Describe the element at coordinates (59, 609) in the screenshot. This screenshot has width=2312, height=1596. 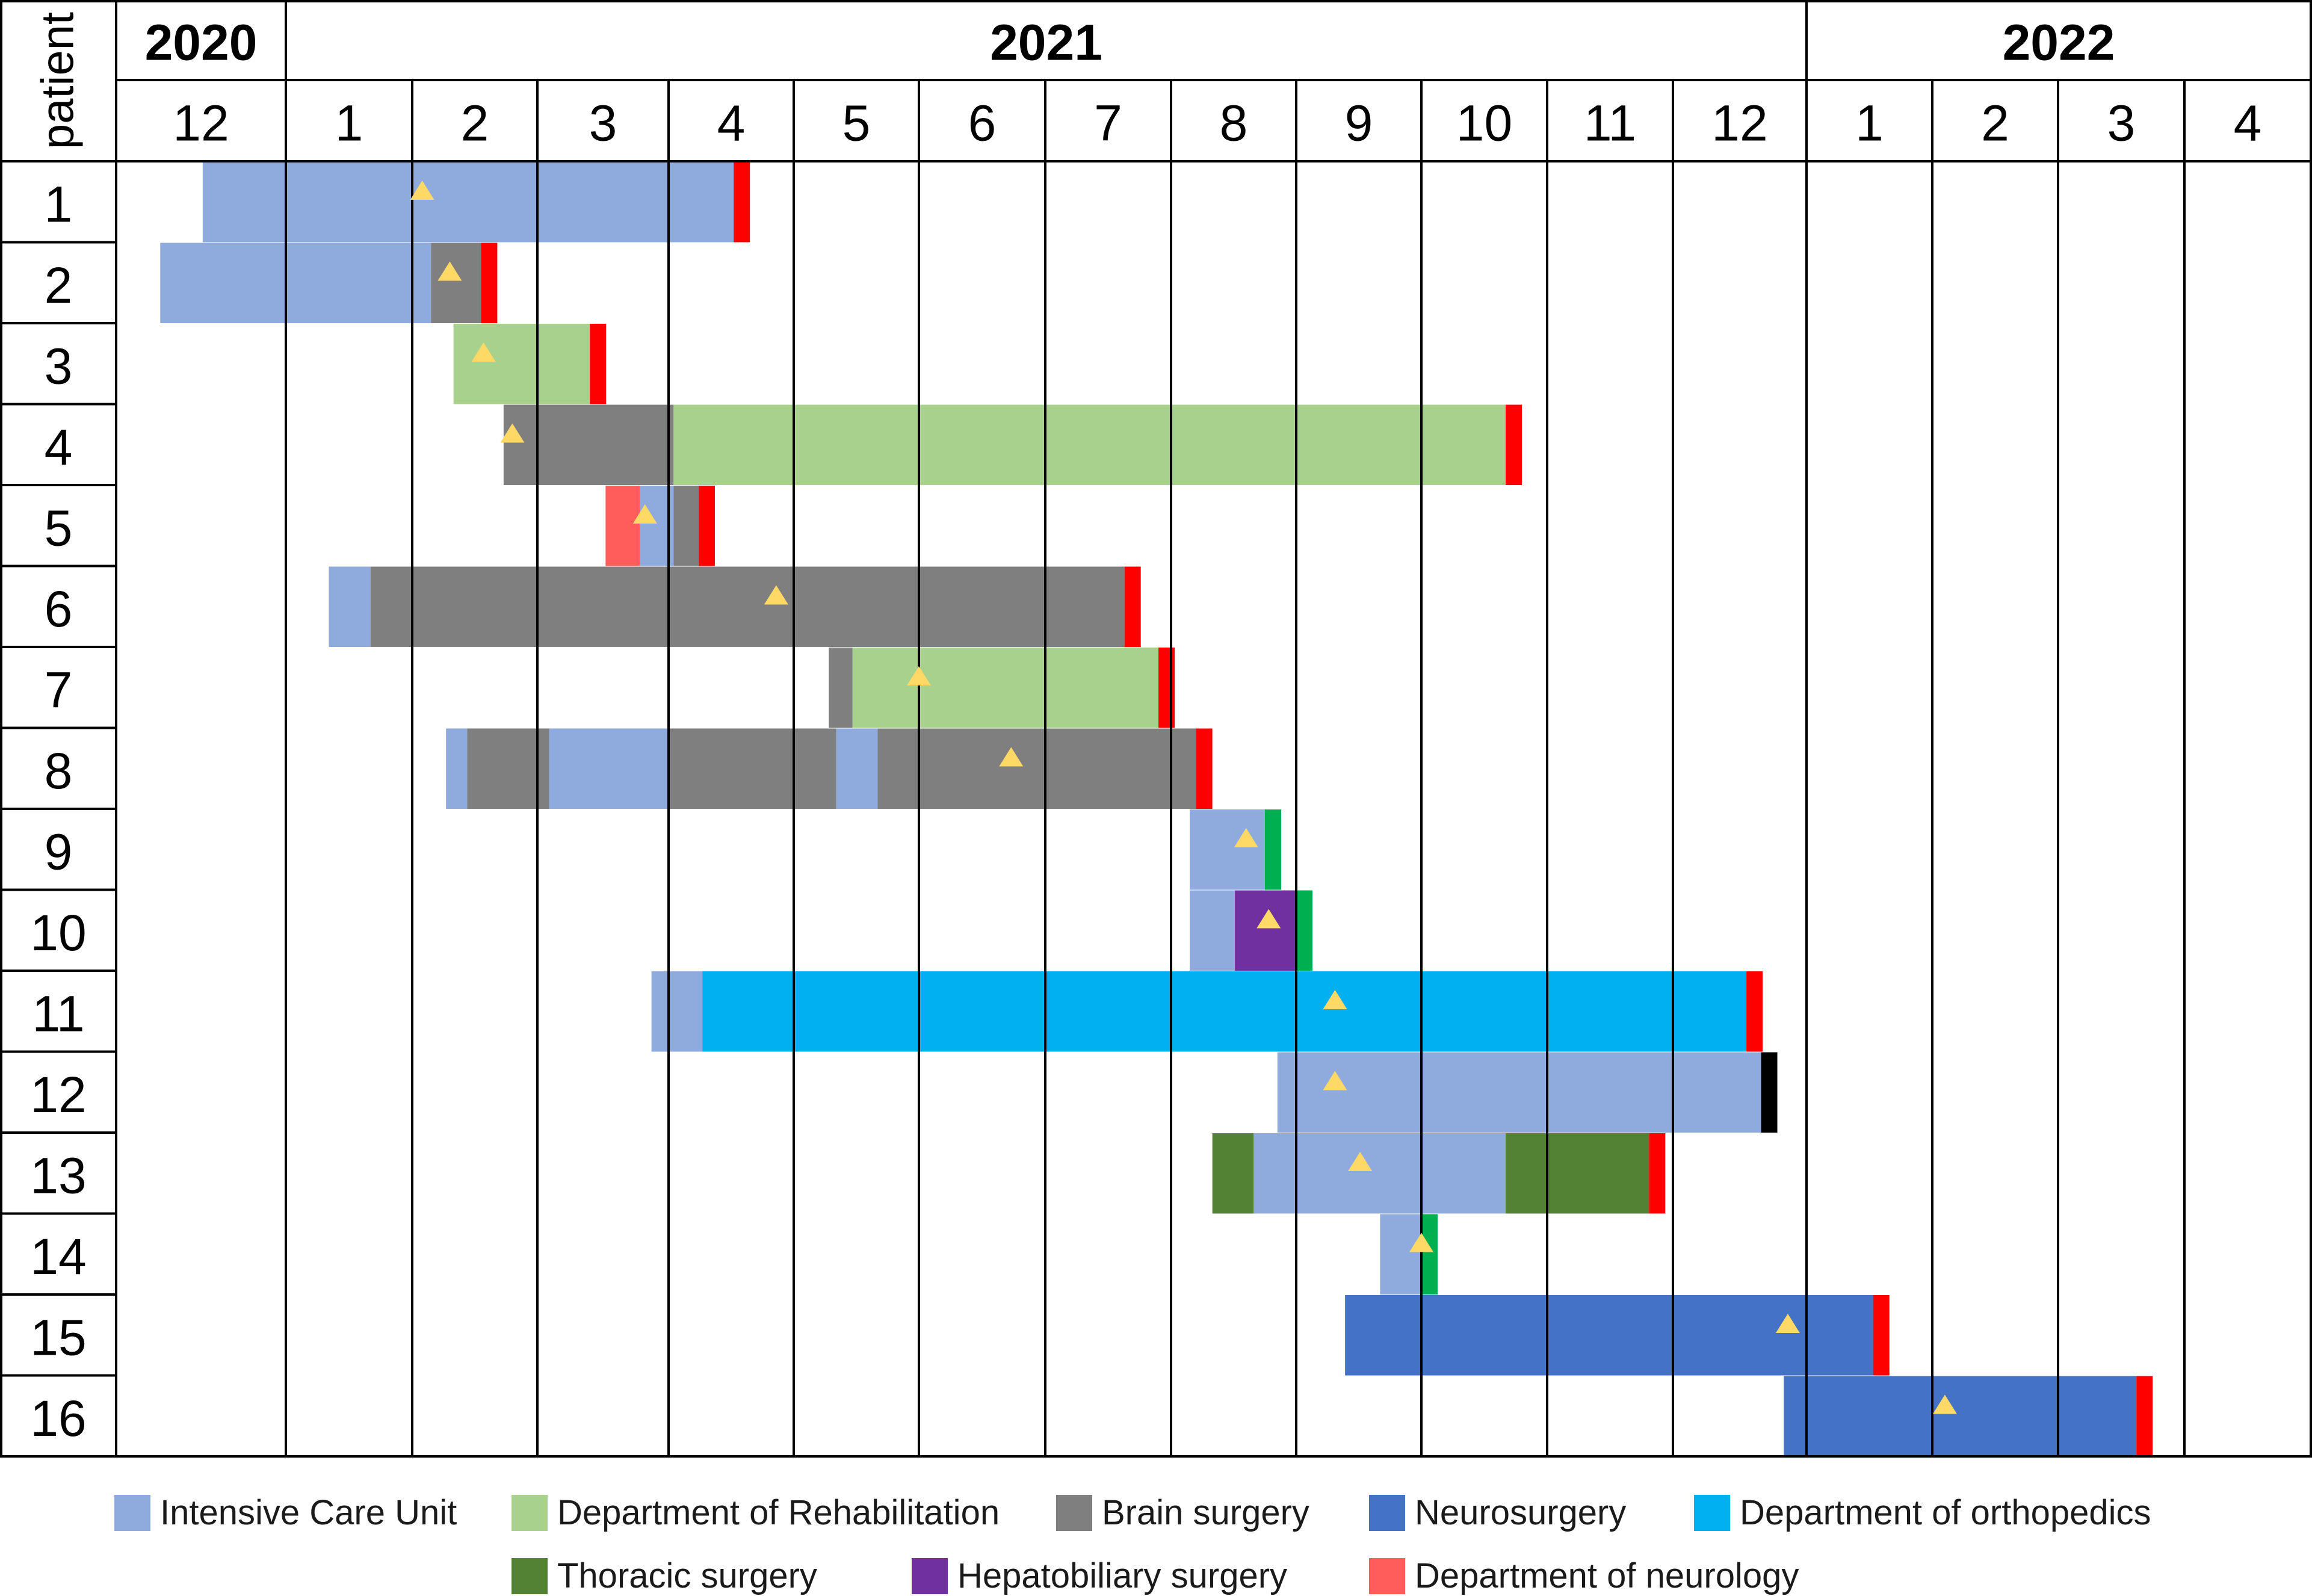
I see `patient-label: 6` at that location.